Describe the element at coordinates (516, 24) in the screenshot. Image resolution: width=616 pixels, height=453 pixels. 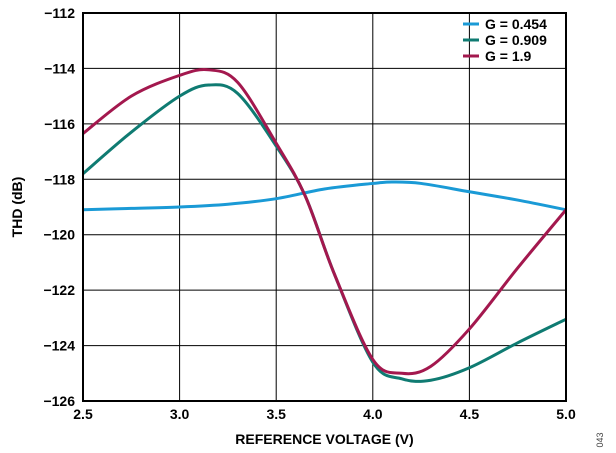
I see `legend-label: G = 0.454` at that location.